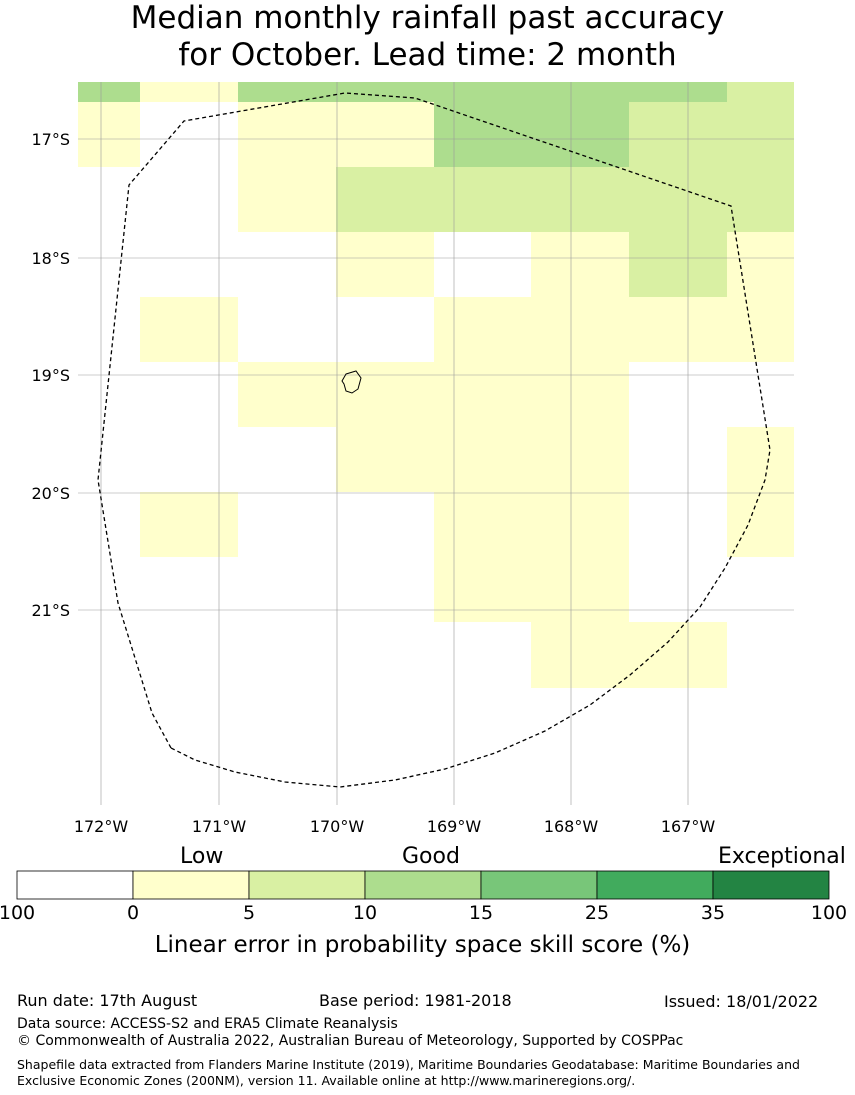 Image resolution: width=855 pixels, height=1095 pixels. What do you see at coordinates (107, 1000) in the screenshot?
I see `run-date: Run date: 17th August` at bounding box center [107, 1000].